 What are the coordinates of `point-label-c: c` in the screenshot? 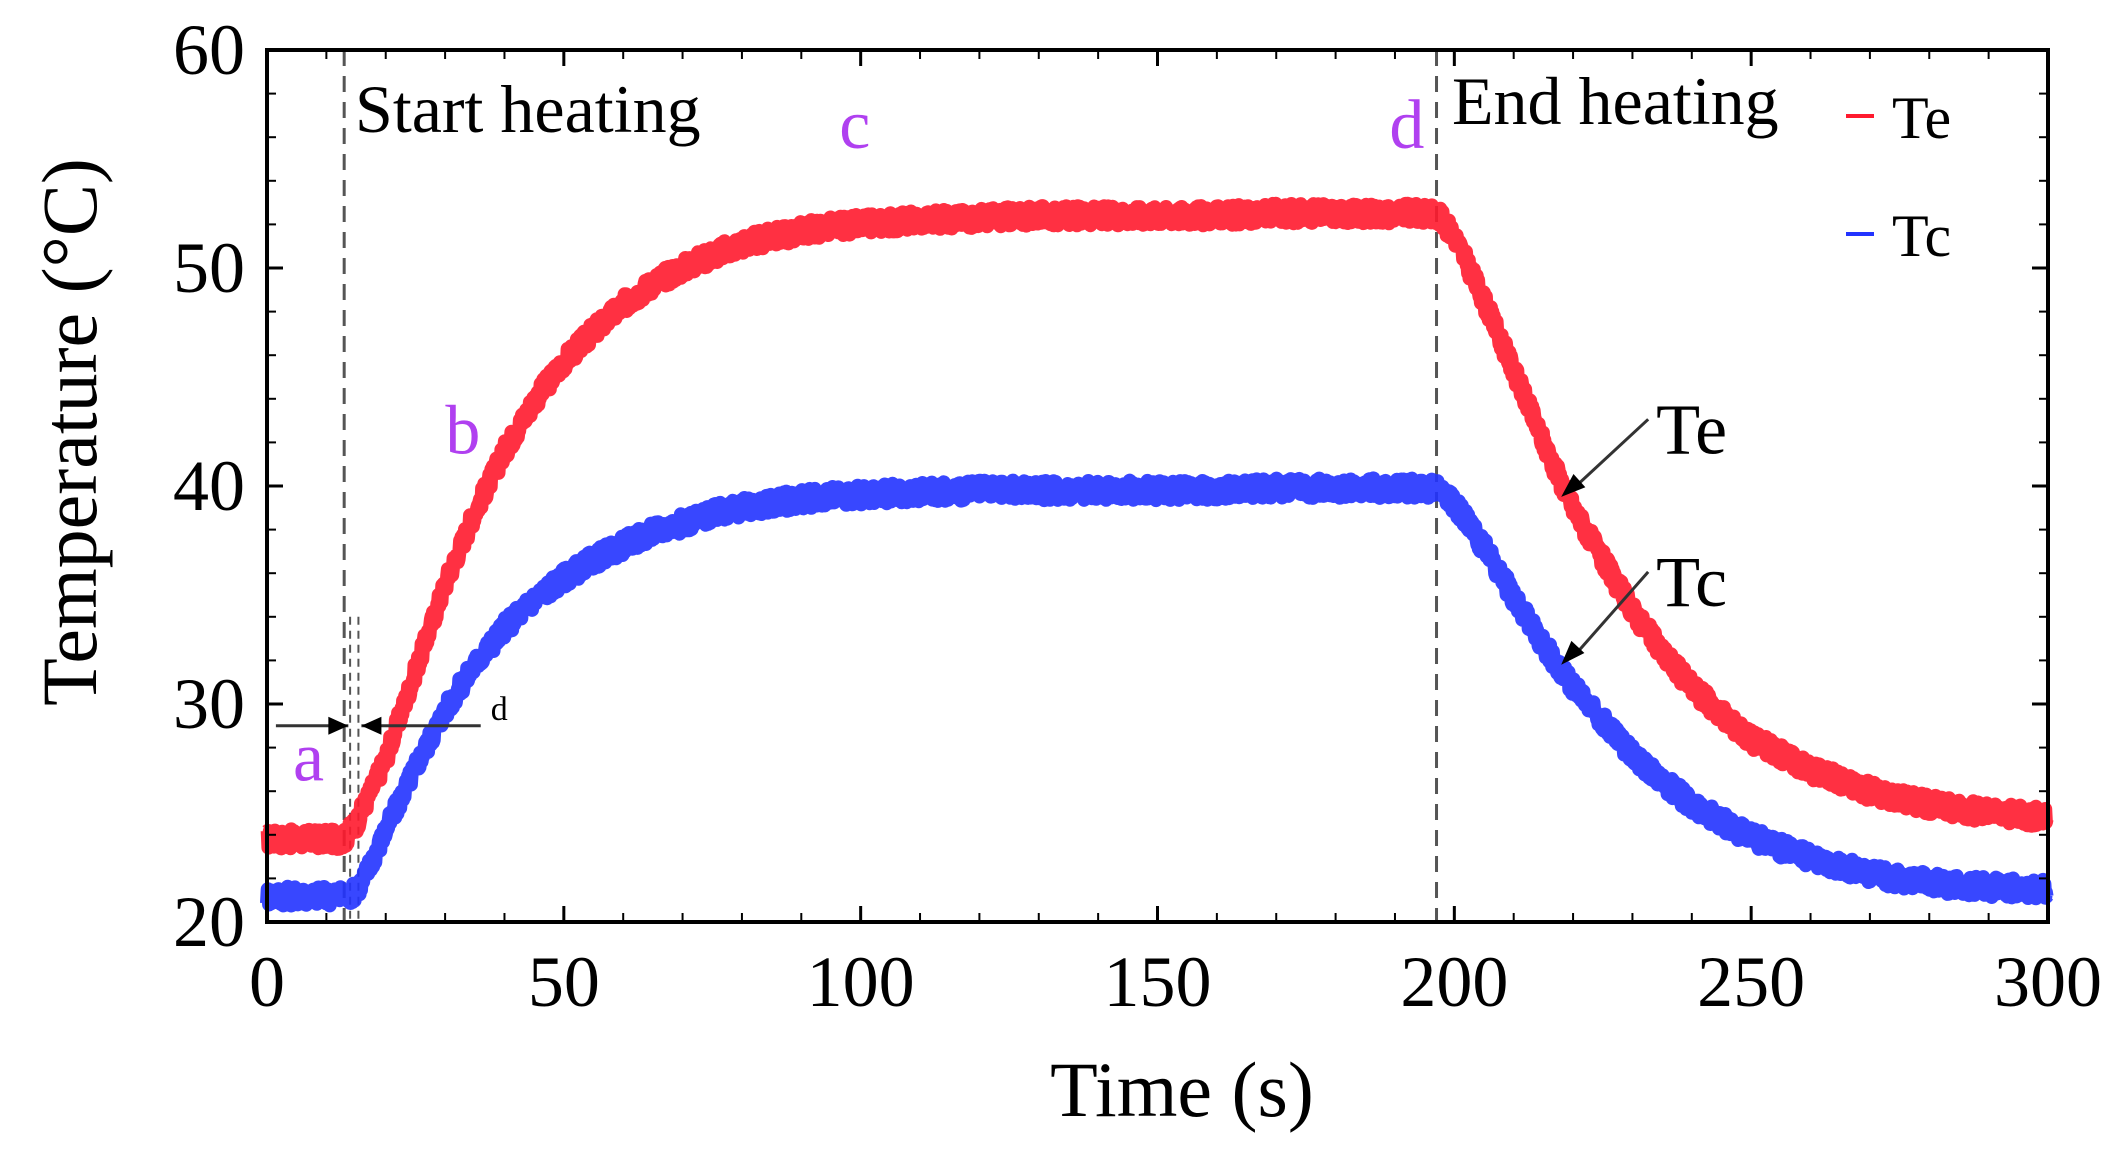 It's located at (854, 125).